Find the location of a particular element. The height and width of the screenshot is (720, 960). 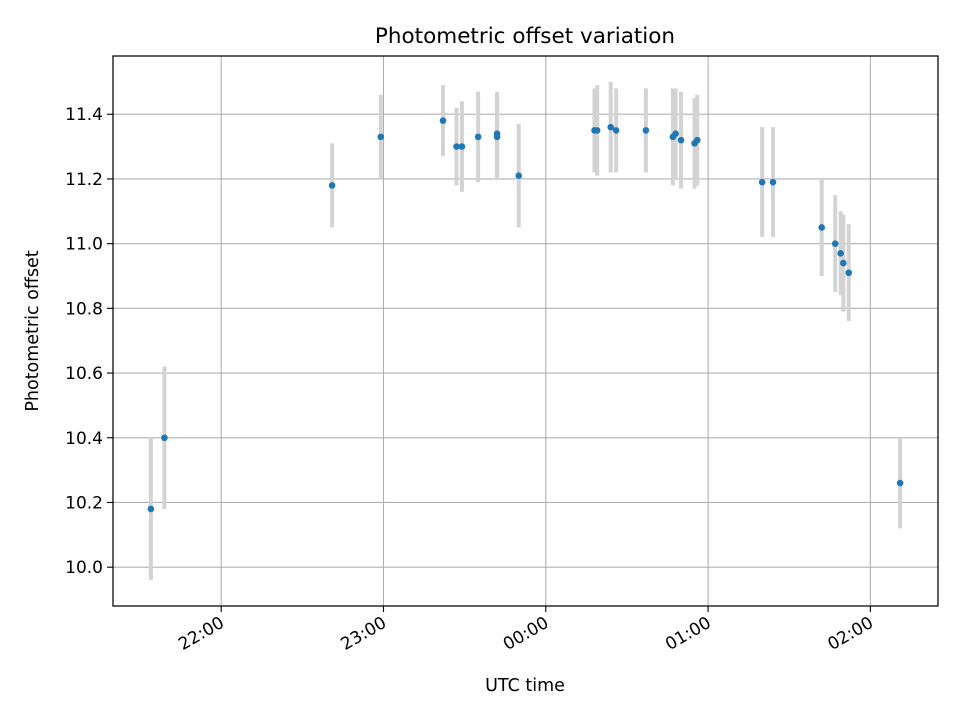

x-tick-label: 22:00 is located at coordinates (201, 634).